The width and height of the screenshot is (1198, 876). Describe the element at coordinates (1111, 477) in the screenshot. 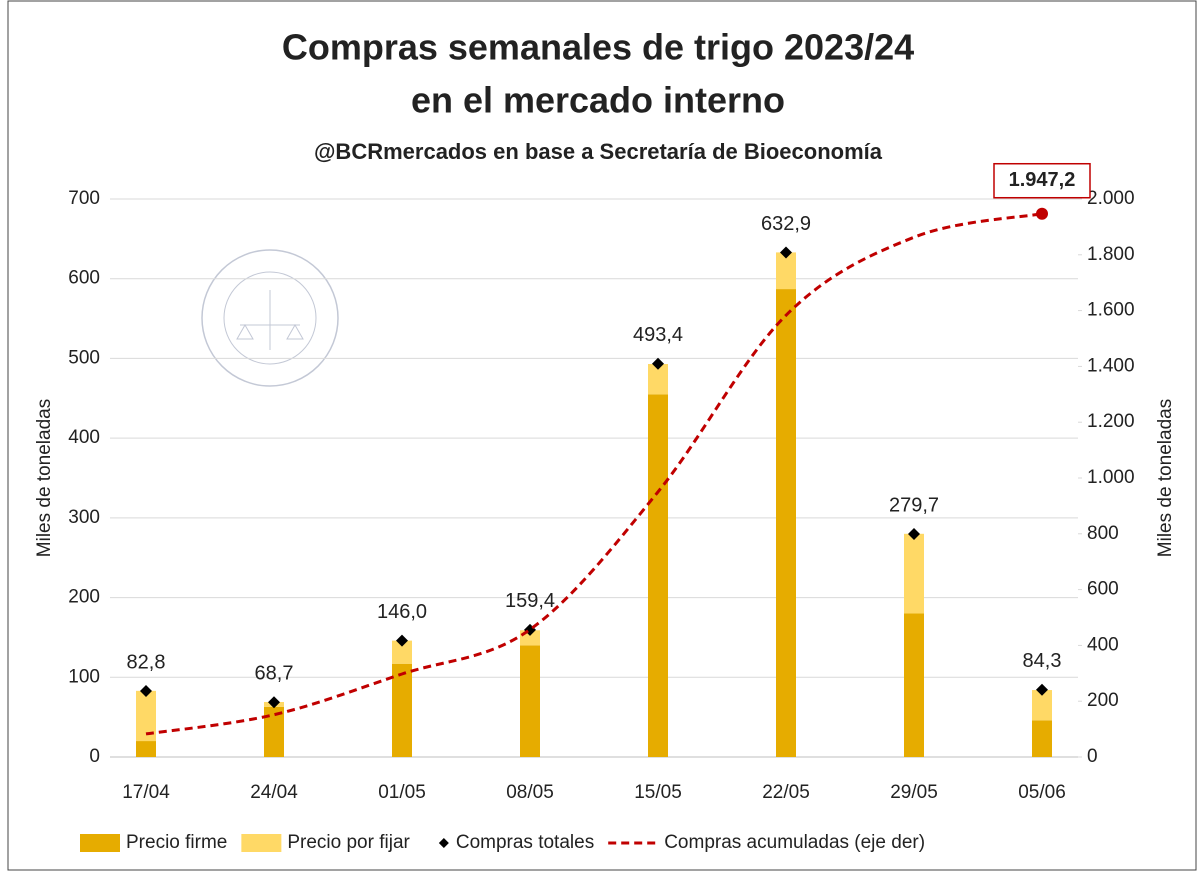

I see `y2-tick-label: 1.000` at that location.